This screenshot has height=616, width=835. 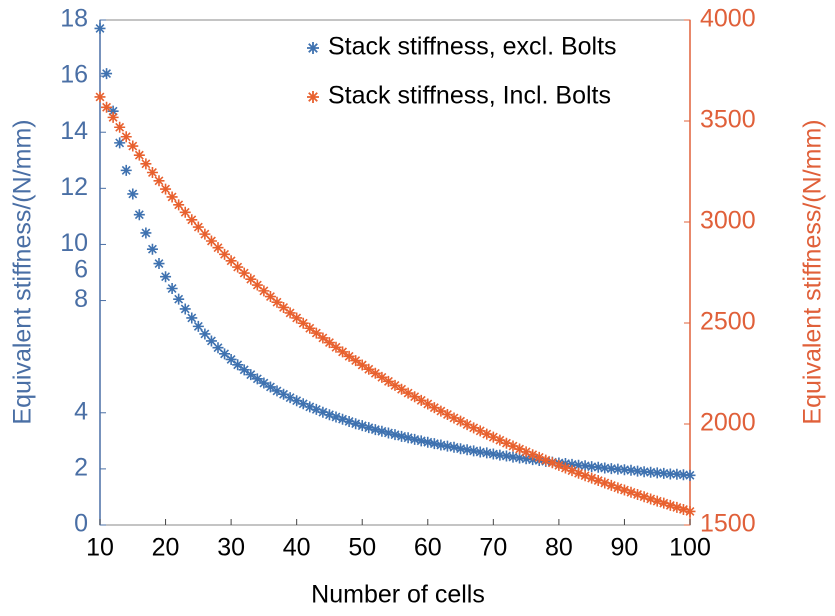 What do you see at coordinates (362, 548) in the screenshot?
I see `x-tick-label: 50` at bounding box center [362, 548].